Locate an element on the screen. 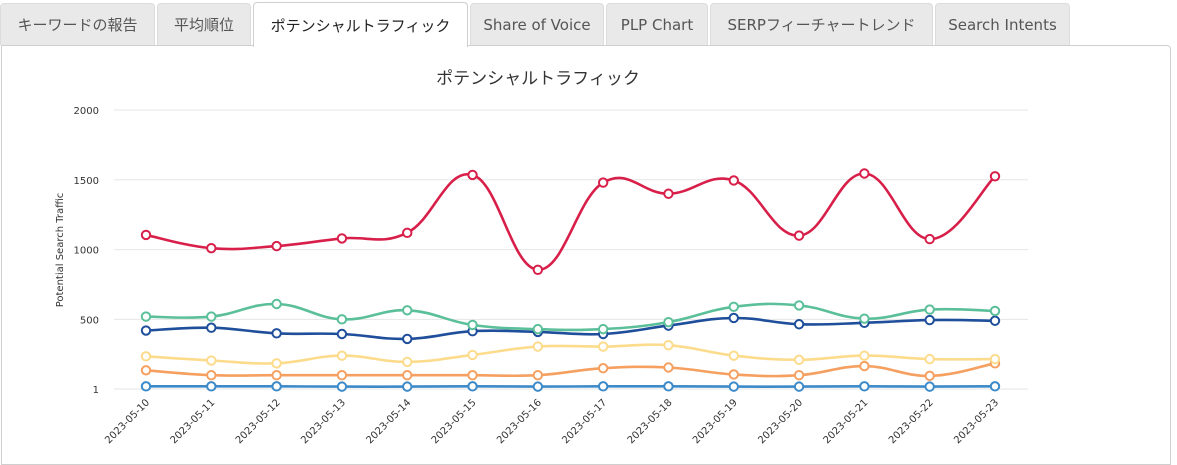 This screenshot has height=465, width=1177. tab-search-intents: Search Intents is located at coordinates (1002, 24).